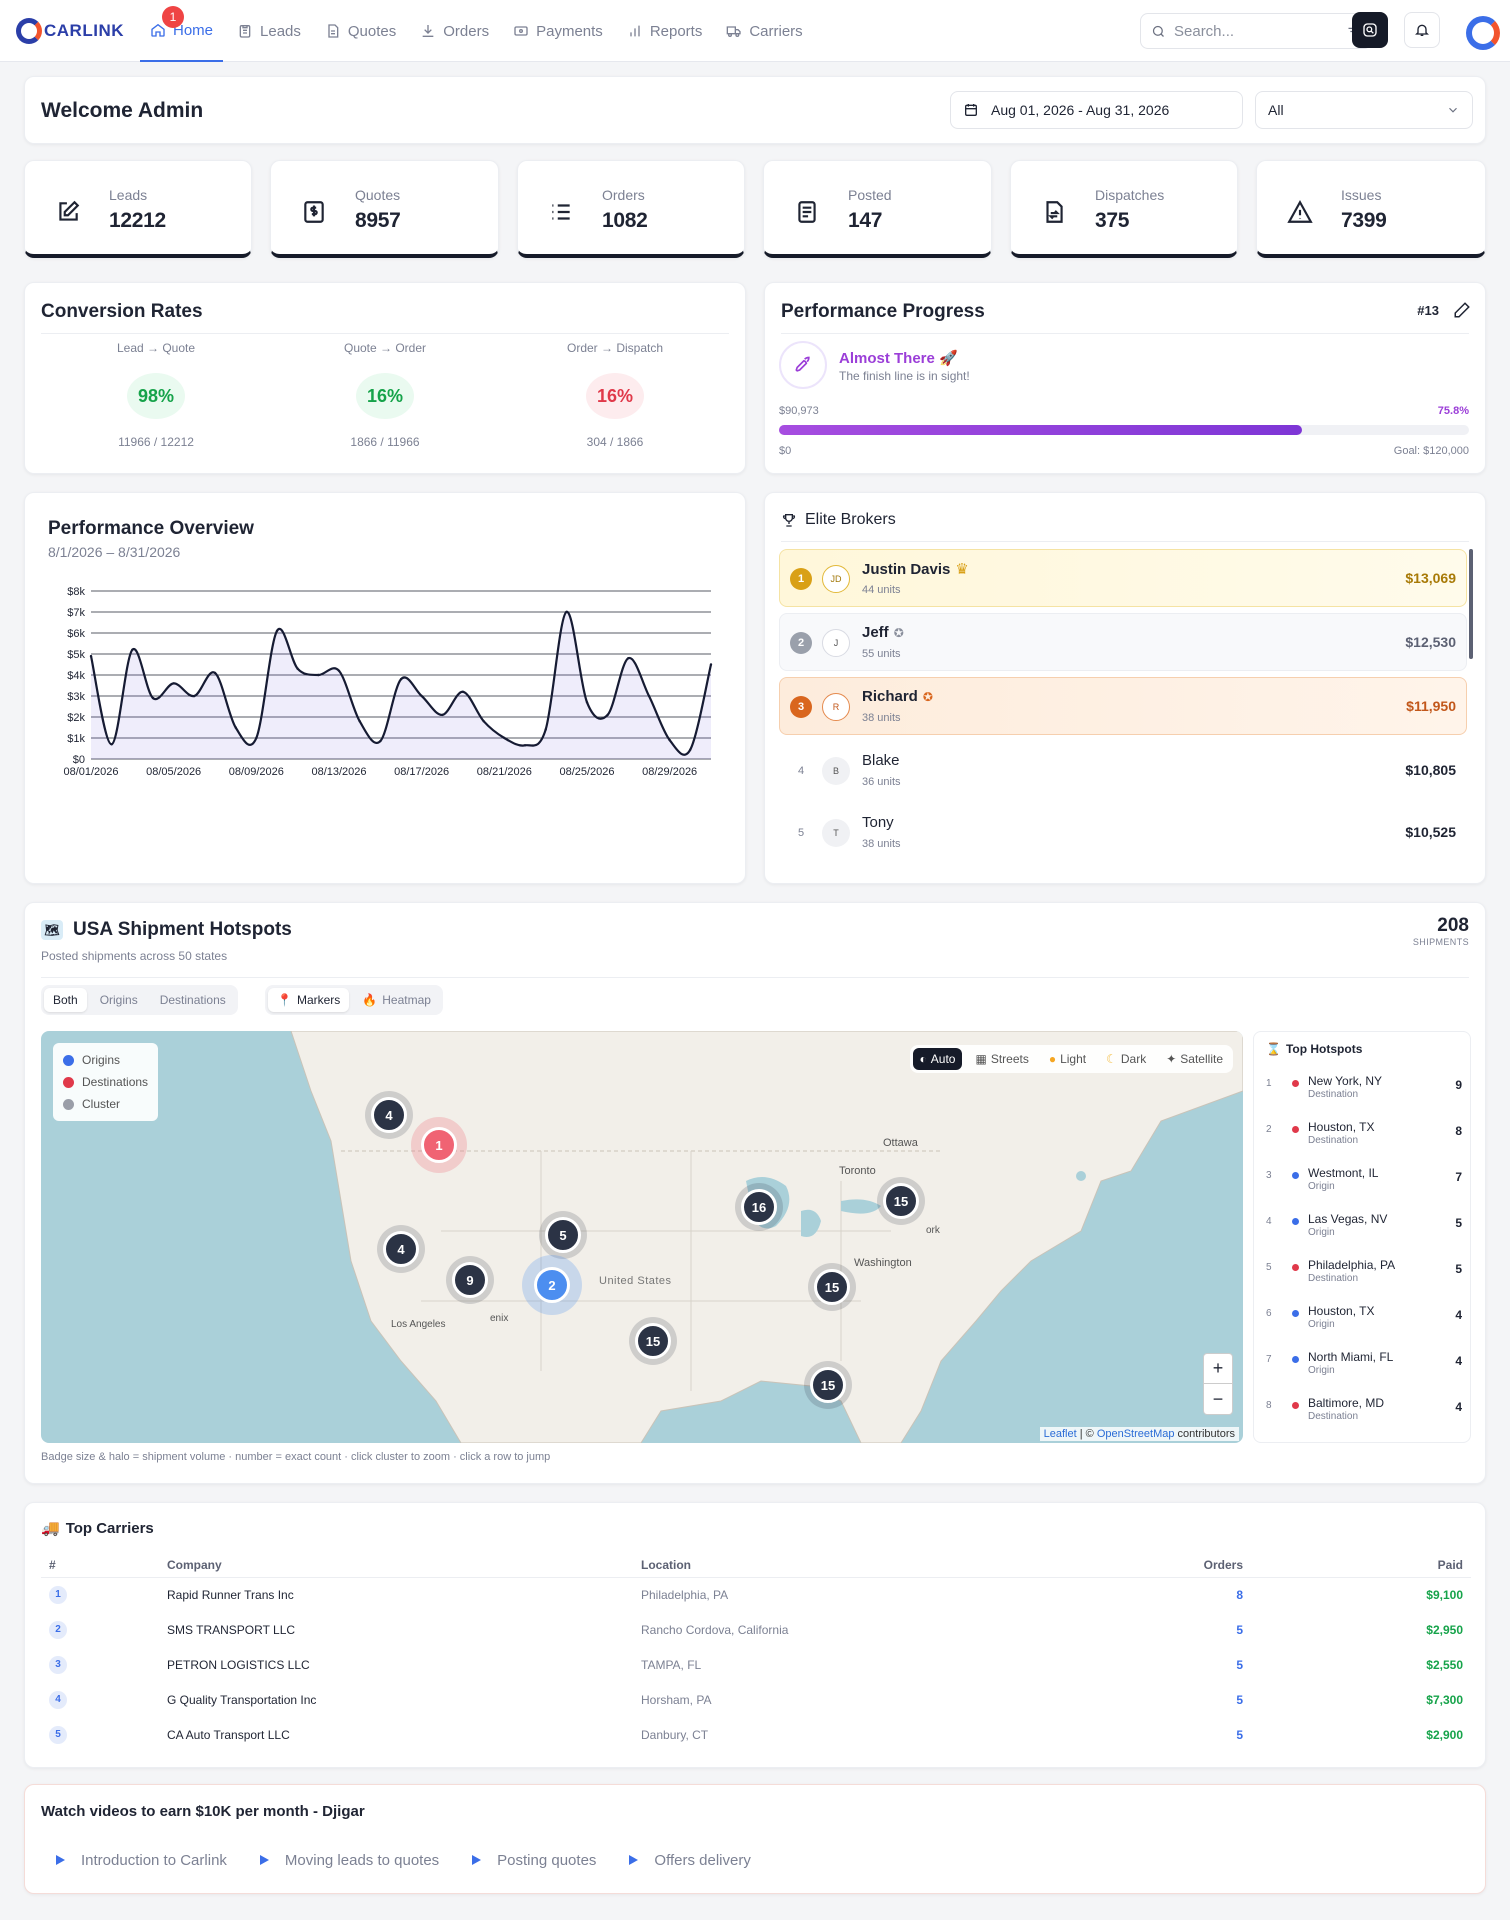 The width and height of the screenshot is (1510, 1920). What do you see at coordinates (1364, 1320) in the screenshot?
I see `hotspot-row: 6 Houston, TX Origin 4` at bounding box center [1364, 1320].